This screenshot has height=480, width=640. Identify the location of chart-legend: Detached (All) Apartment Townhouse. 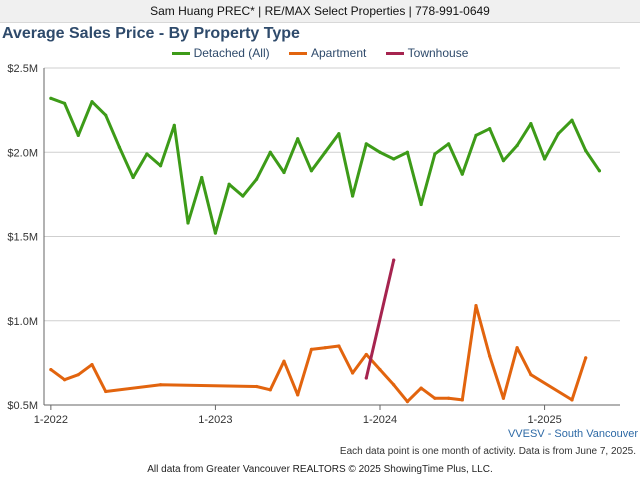
(320, 53).